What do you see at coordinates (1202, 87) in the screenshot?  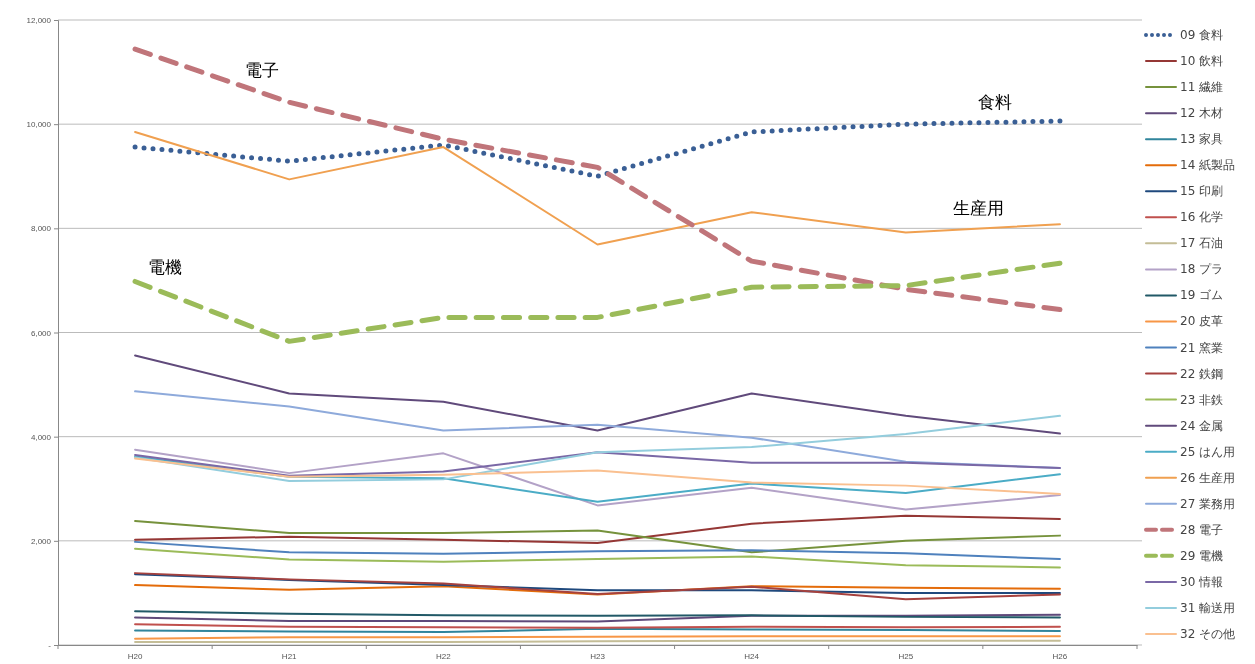 I see `legend-label: 11 繊維` at bounding box center [1202, 87].